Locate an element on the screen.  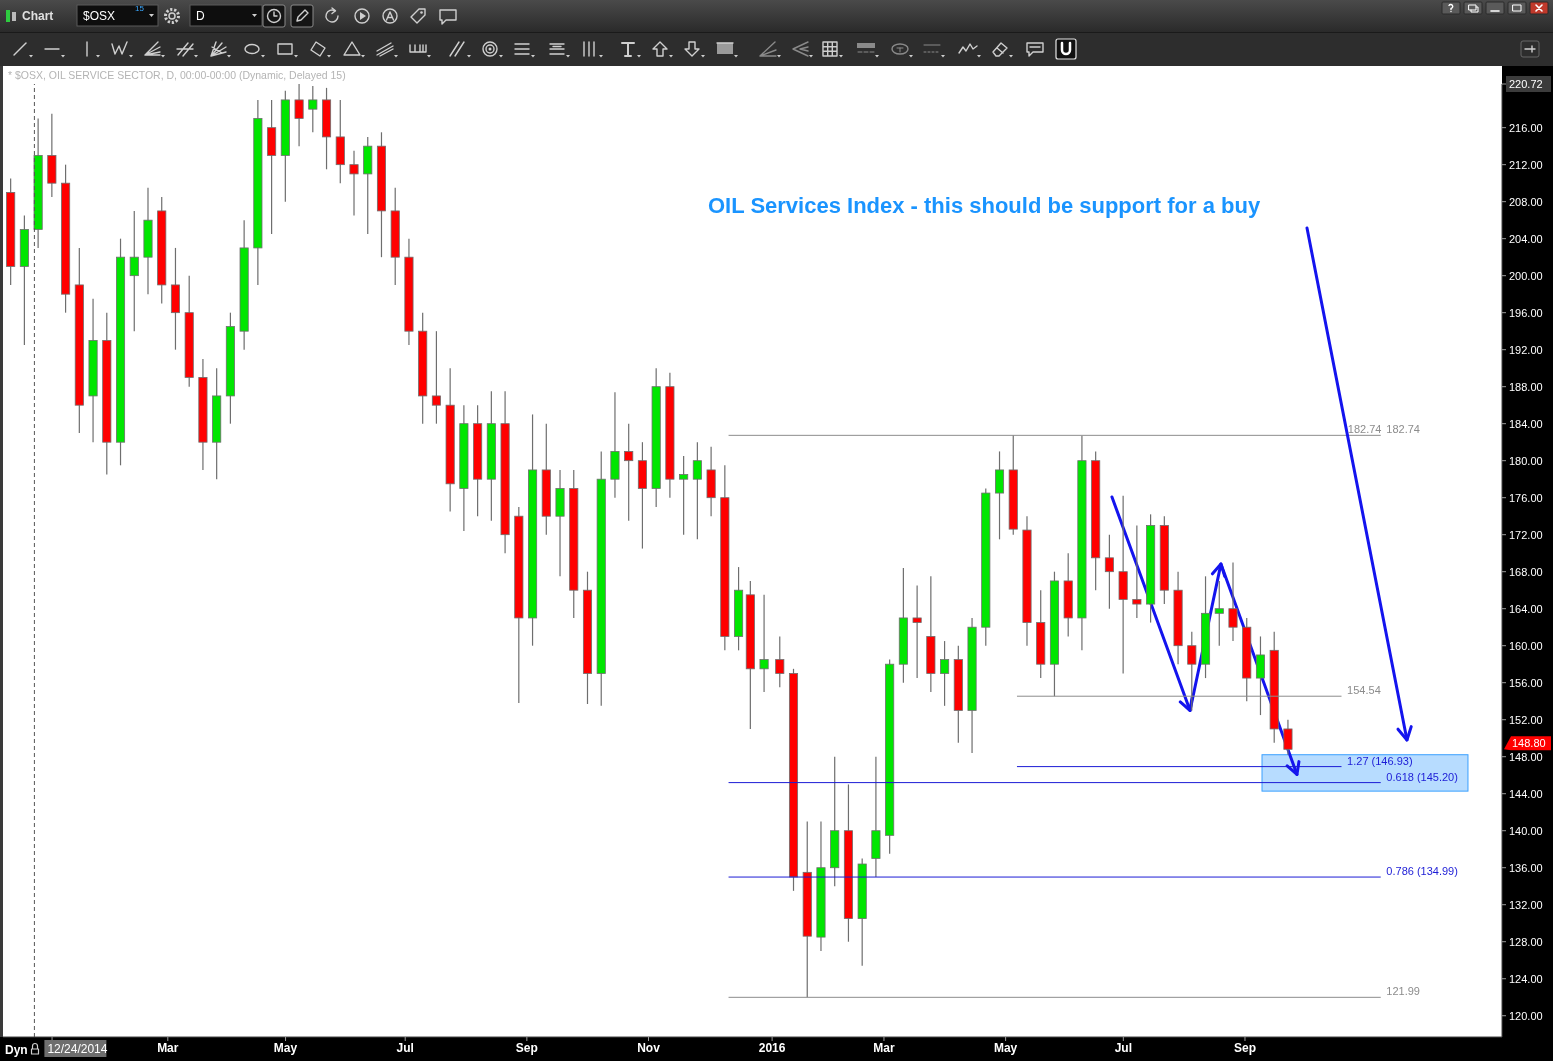
y-tick-label: 140.00 is located at coordinates (1526, 830).